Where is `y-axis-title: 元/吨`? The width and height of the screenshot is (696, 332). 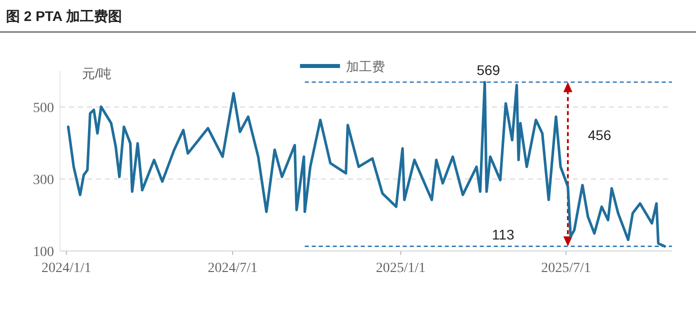
y-axis-title: 元/吨 is located at coordinates (97, 73).